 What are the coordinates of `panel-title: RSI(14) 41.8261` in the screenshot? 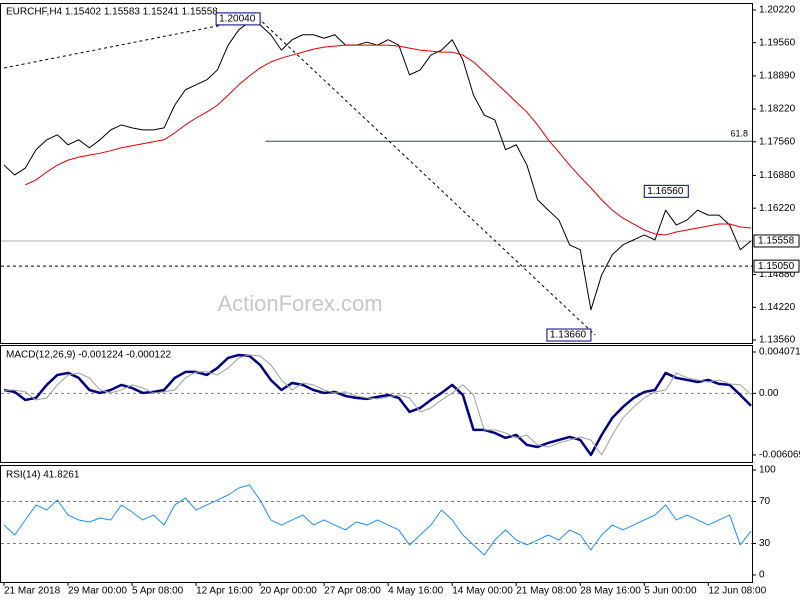 It's located at (43, 475).